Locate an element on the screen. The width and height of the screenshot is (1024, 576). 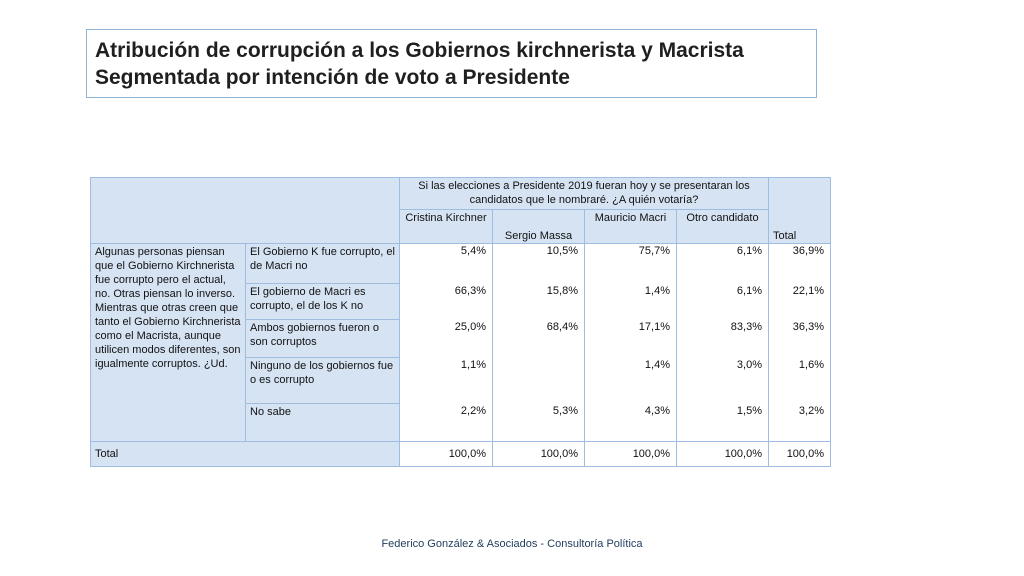
table-cell: 5,3% is located at coordinates (538, 422).